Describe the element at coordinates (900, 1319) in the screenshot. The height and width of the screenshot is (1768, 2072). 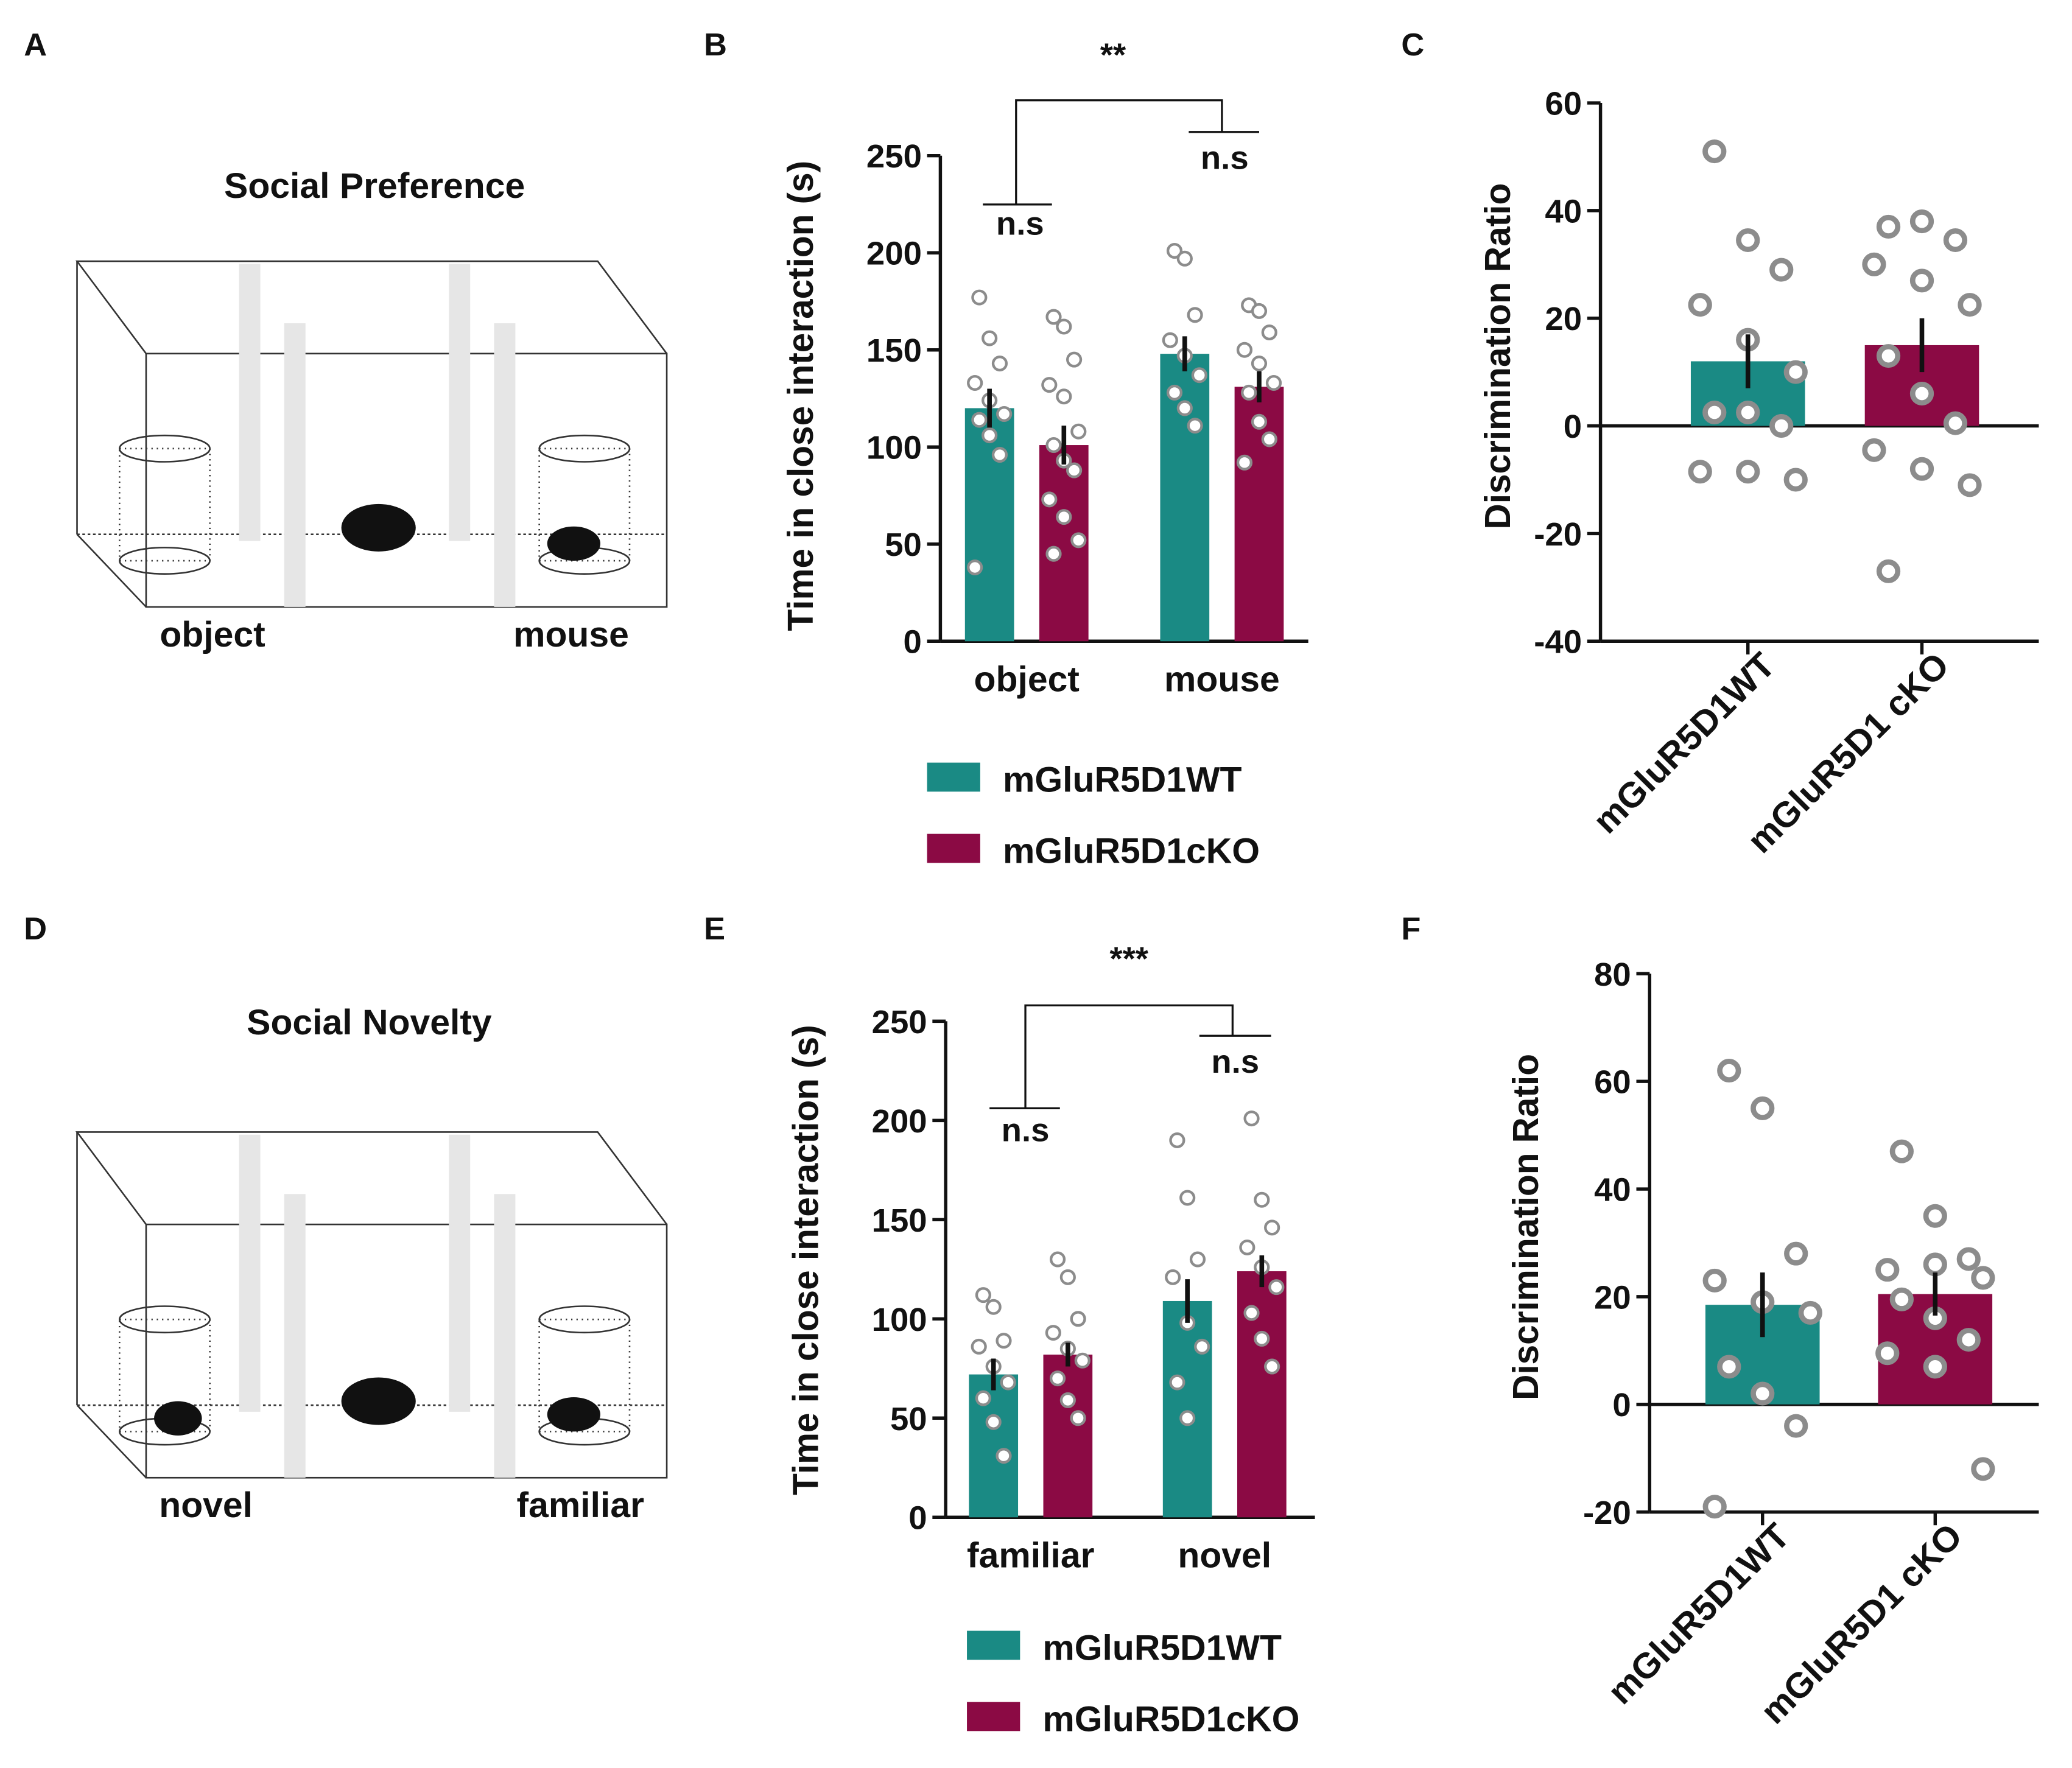
I see `y-tick-label: 100` at that location.